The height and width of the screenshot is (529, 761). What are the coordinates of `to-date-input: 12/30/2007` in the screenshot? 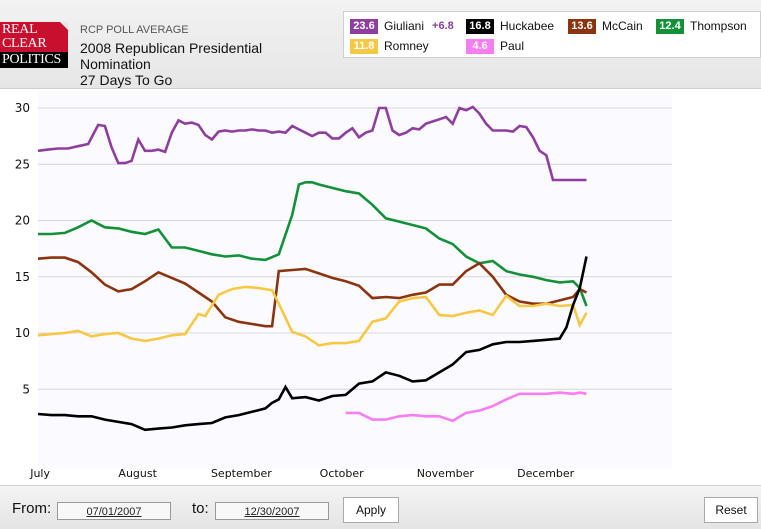 It's located at (272, 511).